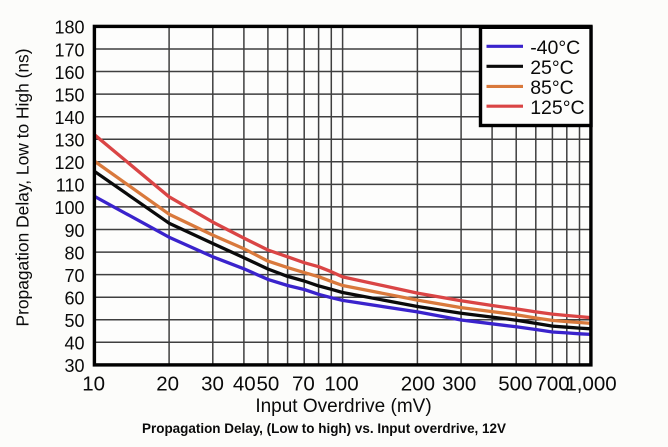 Image resolution: width=668 pixels, height=447 pixels. Describe the element at coordinates (552, 68) in the screenshot. I see `svg-text: 25°C` at that location.